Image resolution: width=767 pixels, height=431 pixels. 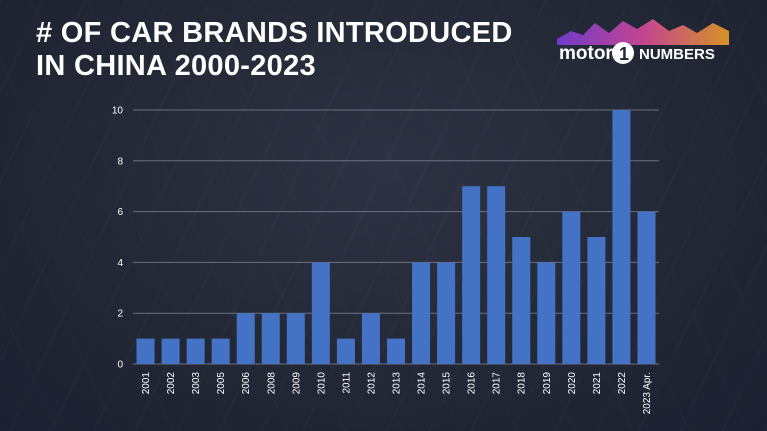 I want to click on logo-one-text: 1, so click(x=624, y=54).